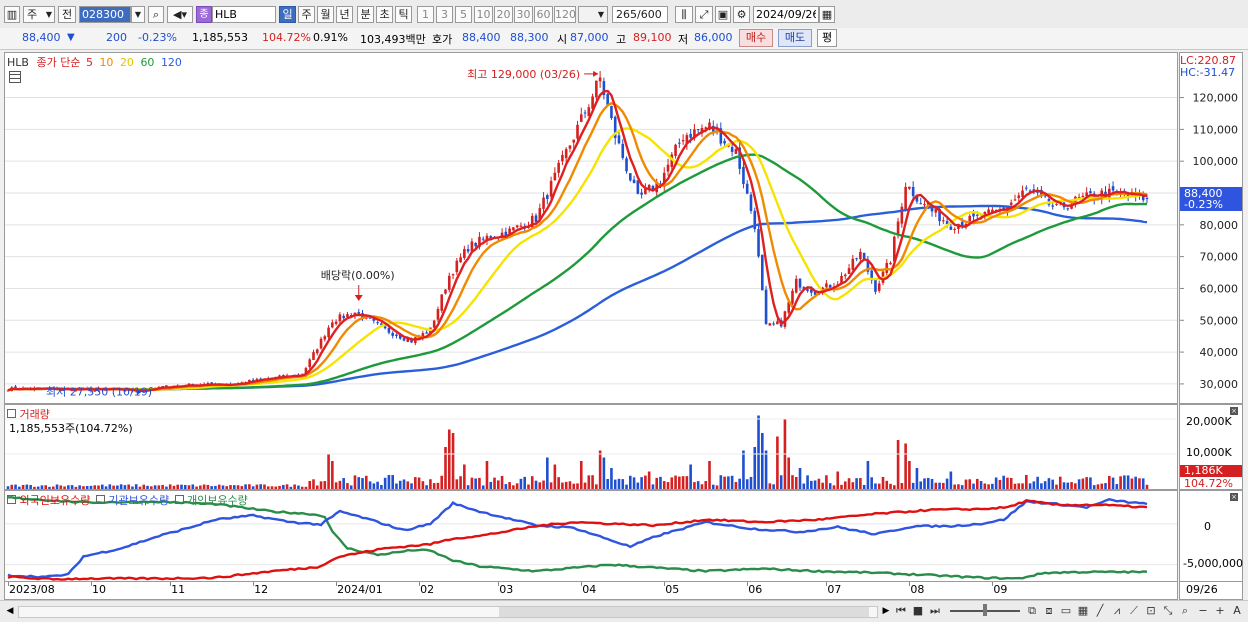  Describe the element at coordinates (287, 14) in the screenshot. I see `tab-day: 일` at that location.